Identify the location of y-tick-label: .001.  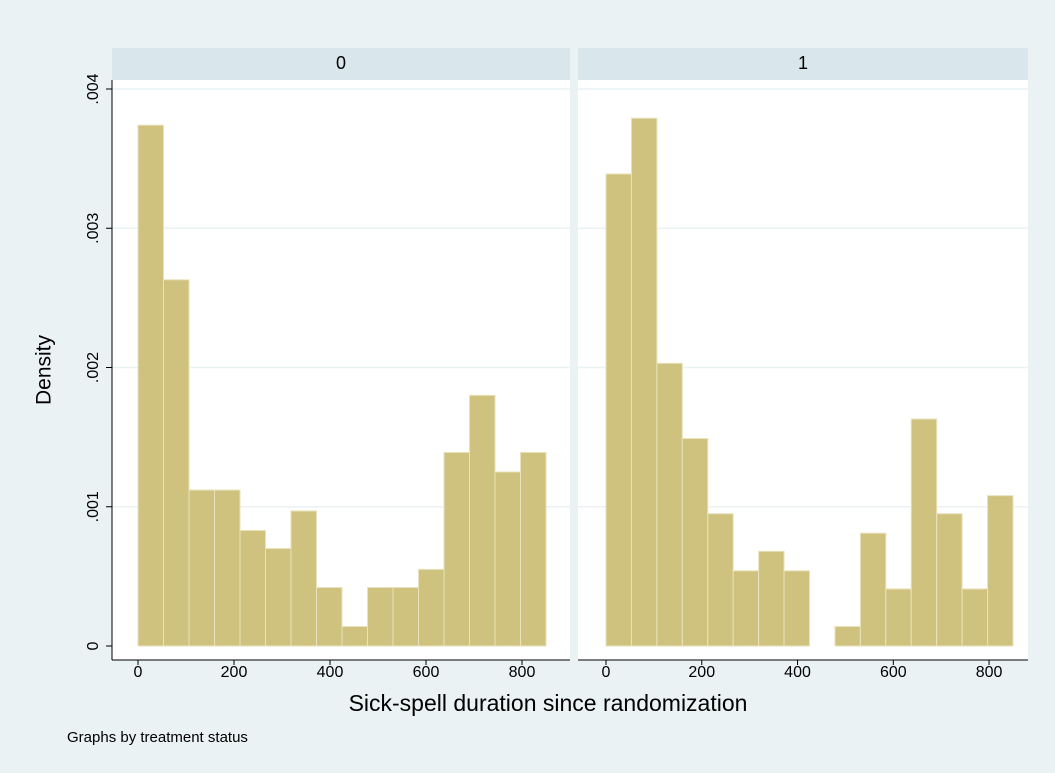
(93, 506).